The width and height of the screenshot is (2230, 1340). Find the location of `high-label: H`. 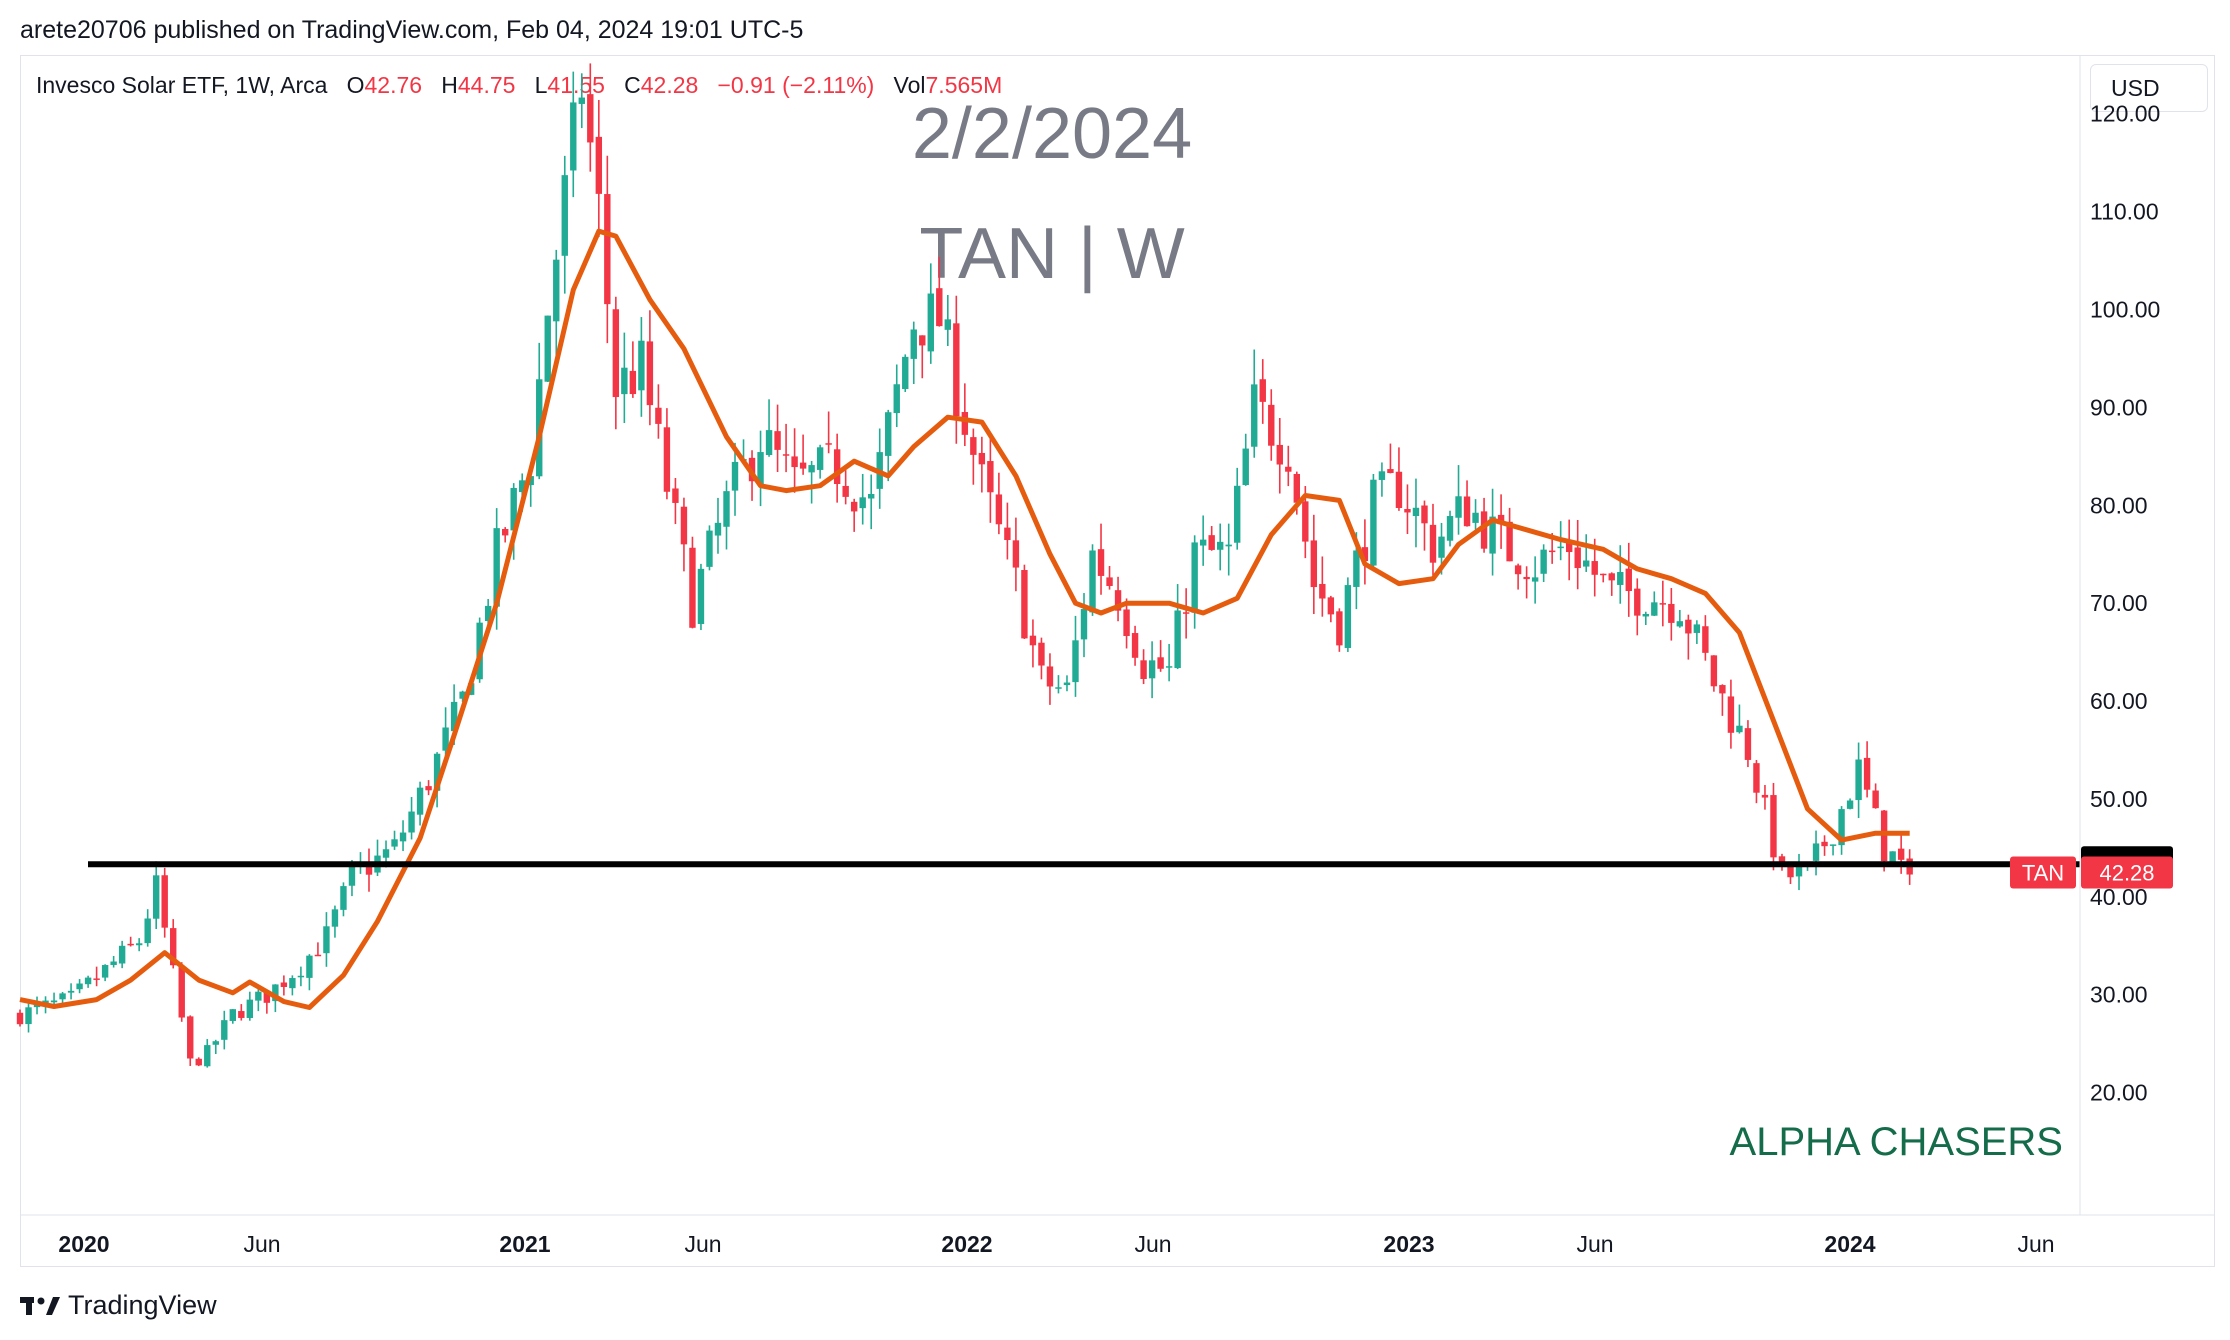

high-label: H is located at coordinates (449, 85).